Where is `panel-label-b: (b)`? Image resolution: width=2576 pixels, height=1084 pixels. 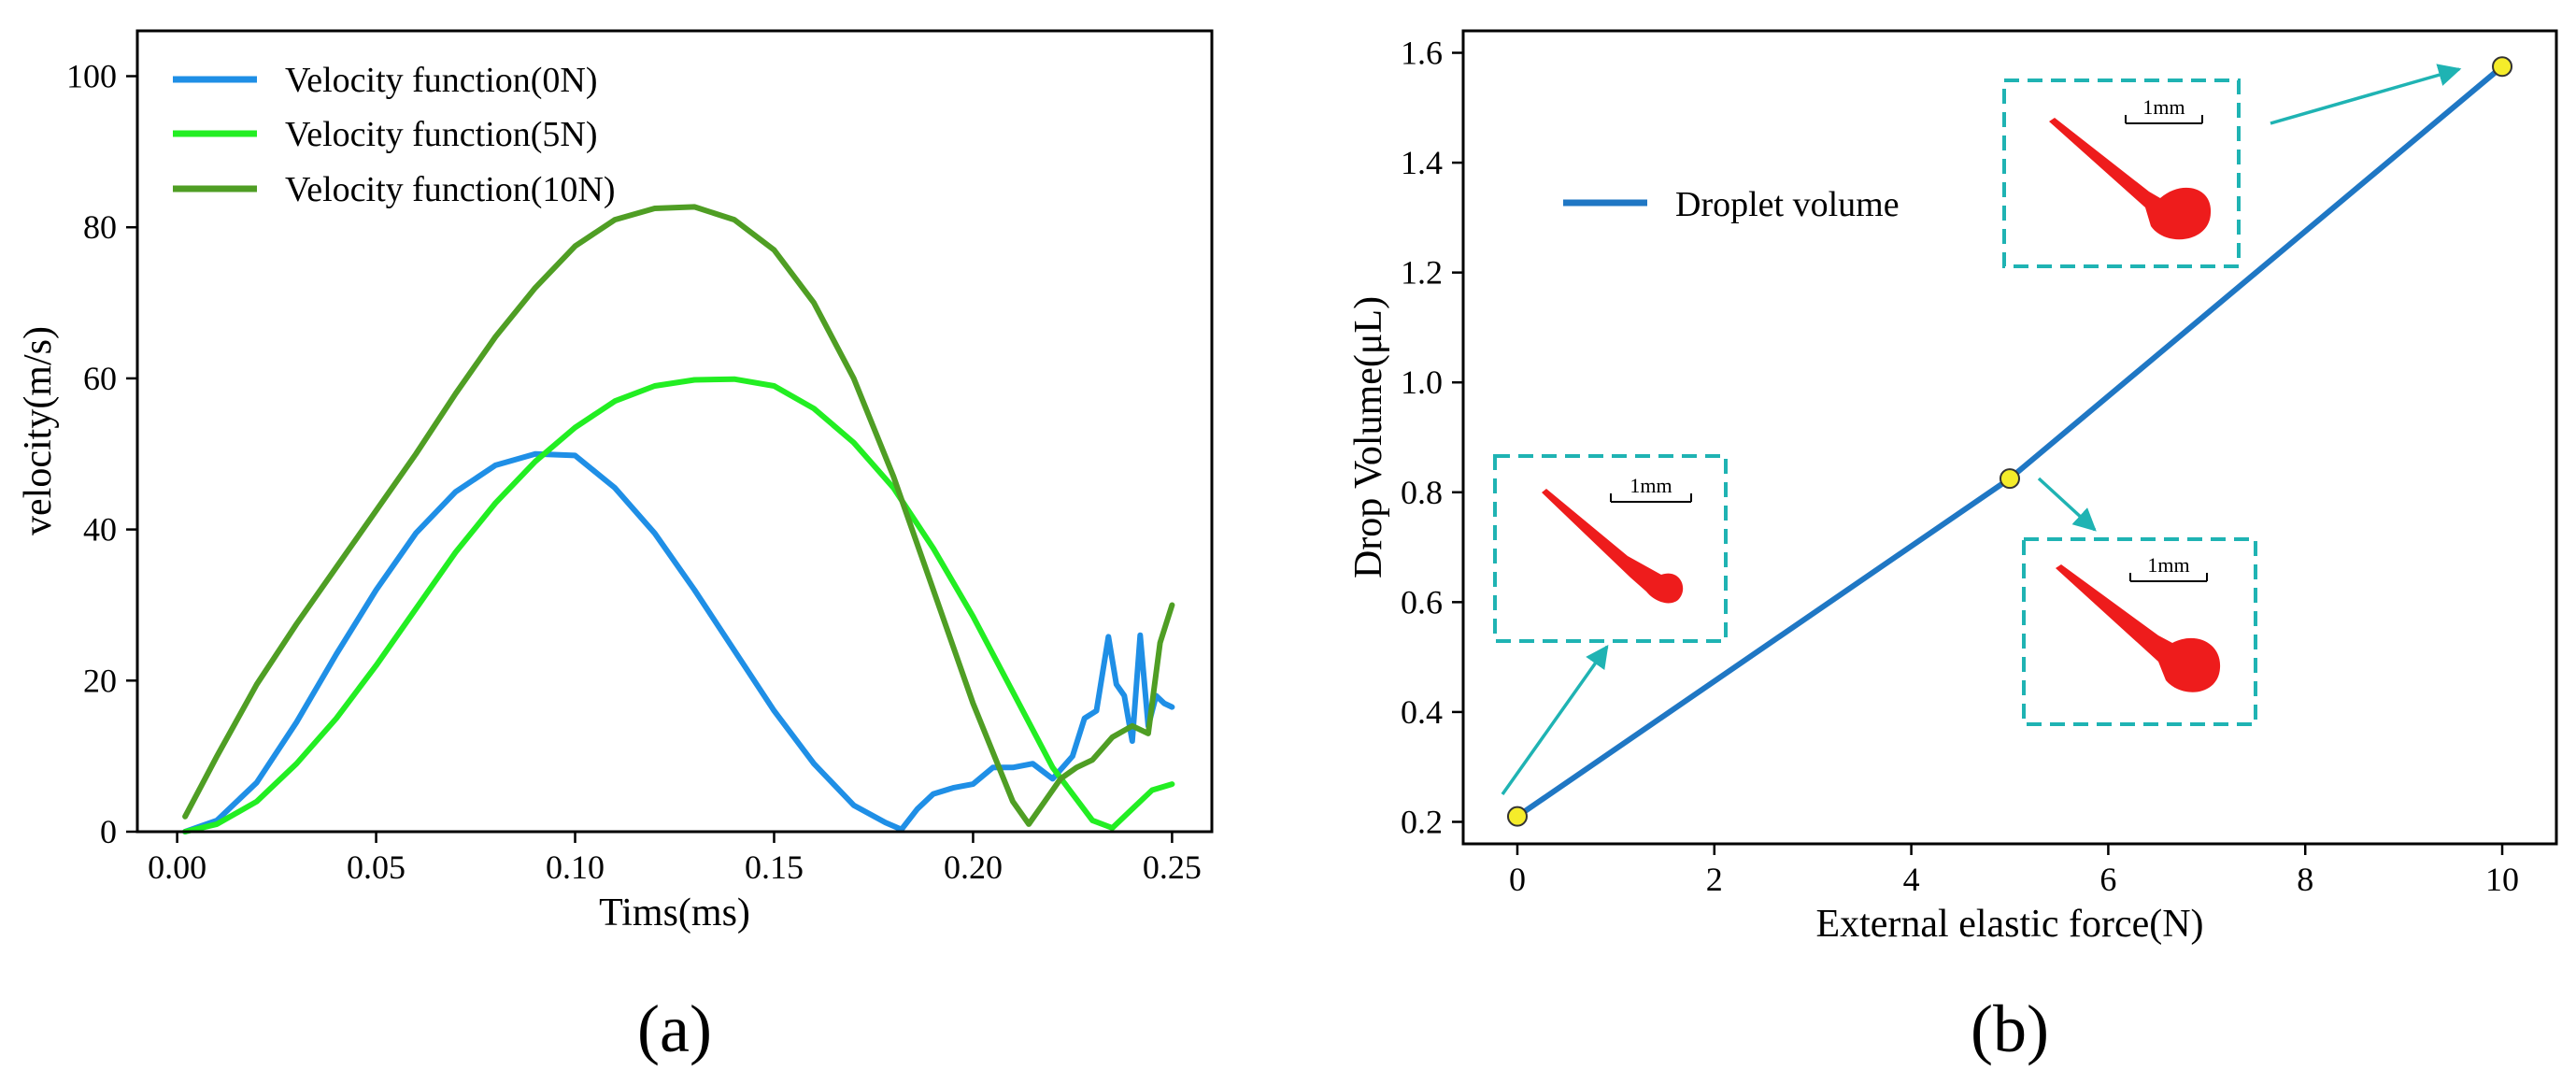
panel-label-b: (b) is located at coordinates (2010, 1028).